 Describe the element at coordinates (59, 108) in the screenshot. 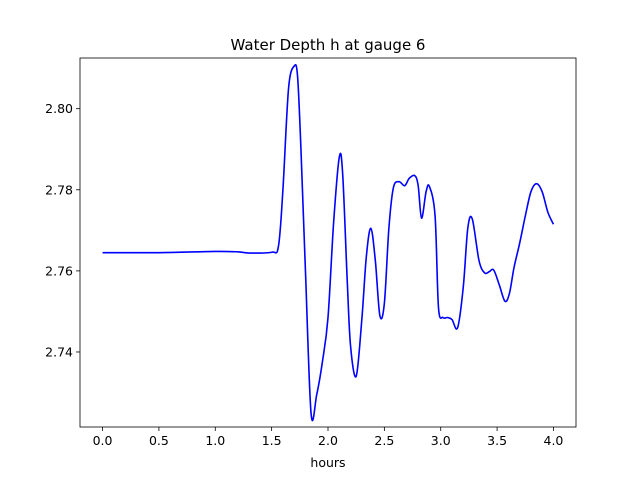

I see `y-tick-label: 2.80` at that location.